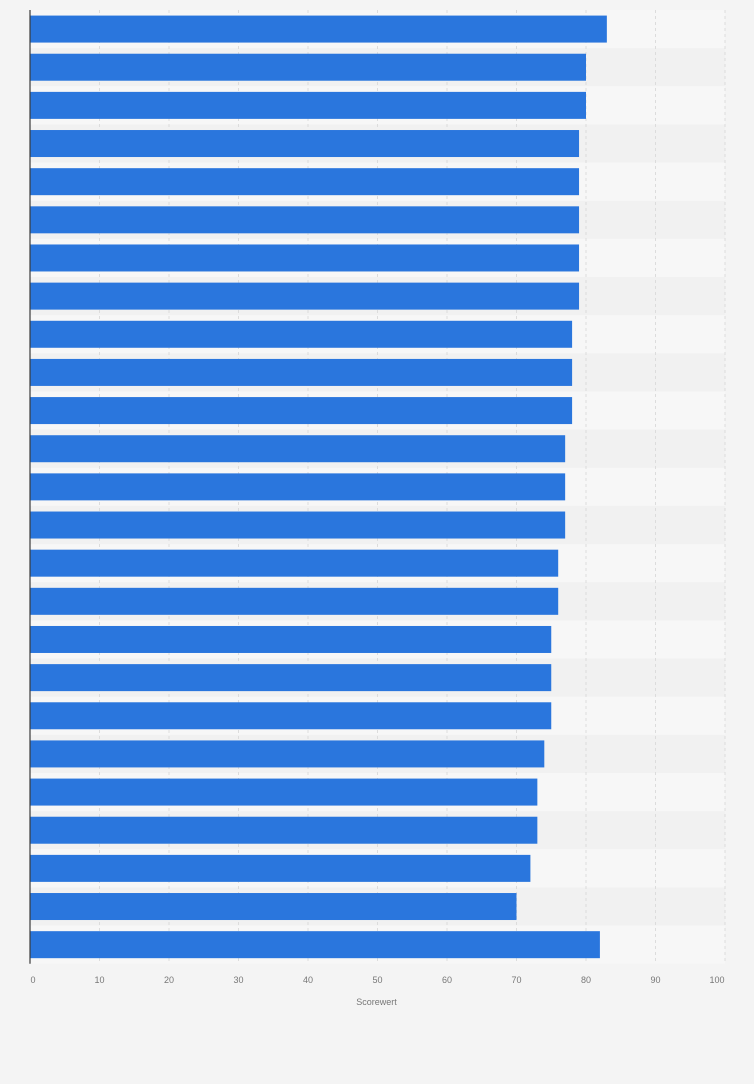  Describe the element at coordinates (308, 980) in the screenshot. I see `x-tick-label: 40` at that location.